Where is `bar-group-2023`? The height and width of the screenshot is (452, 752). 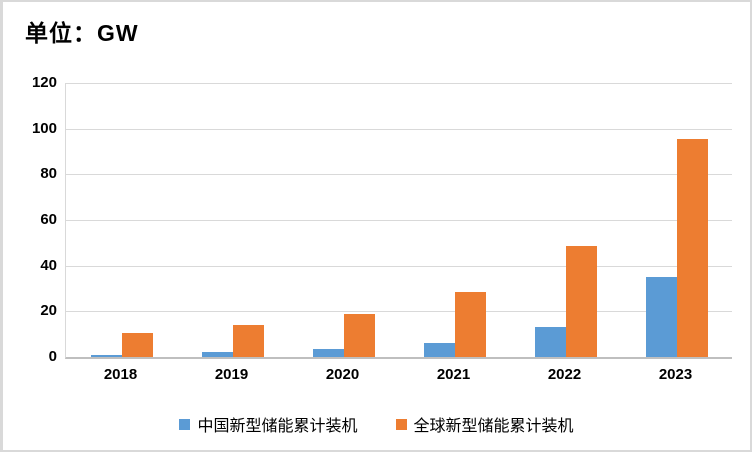
bar-group-2023 is located at coordinates (676, 220).